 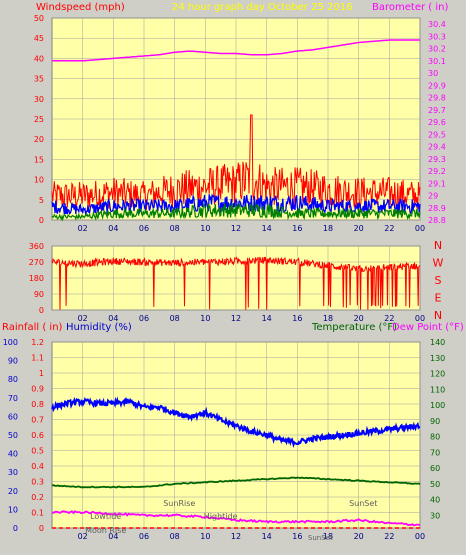 What do you see at coordinates (420, 228) in the screenshot?
I see `wind-x-tick: 00` at bounding box center [420, 228].